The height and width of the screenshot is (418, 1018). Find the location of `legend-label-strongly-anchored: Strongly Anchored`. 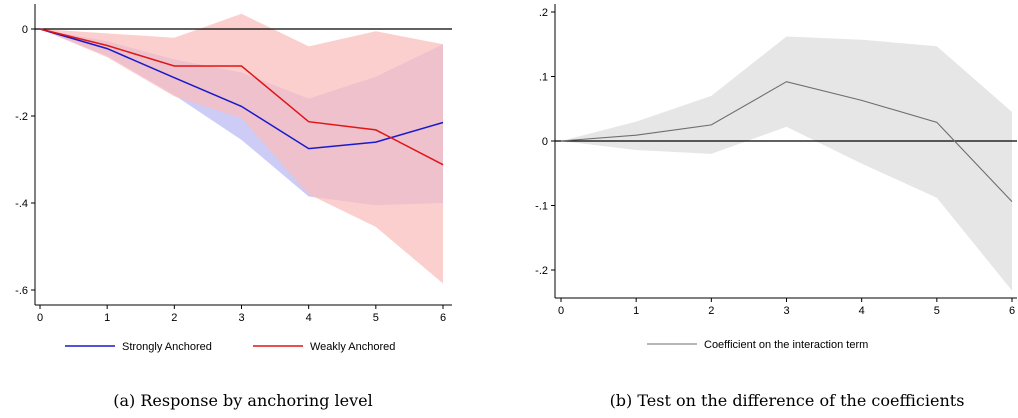

legend-label-strongly-anchored: Strongly Anchored is located at coordinates (167, 347).